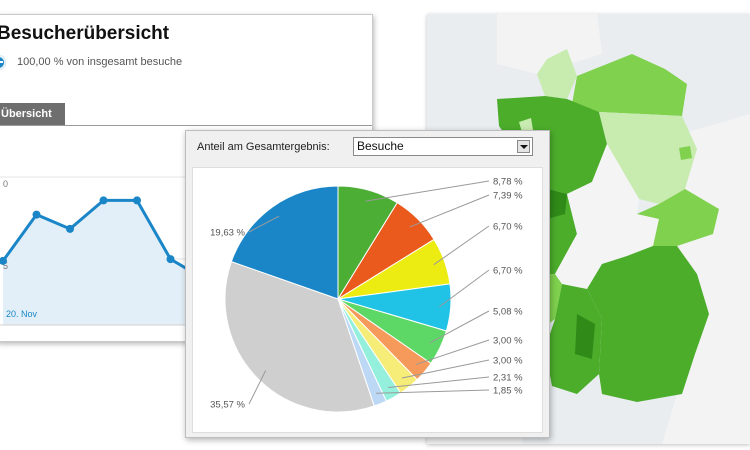 The width and height of the screenshot is (750, 450). What do you see at coordinates (648, 158) in the screenshot?
I see `map-region-bb` at bounding box center [648, 158].